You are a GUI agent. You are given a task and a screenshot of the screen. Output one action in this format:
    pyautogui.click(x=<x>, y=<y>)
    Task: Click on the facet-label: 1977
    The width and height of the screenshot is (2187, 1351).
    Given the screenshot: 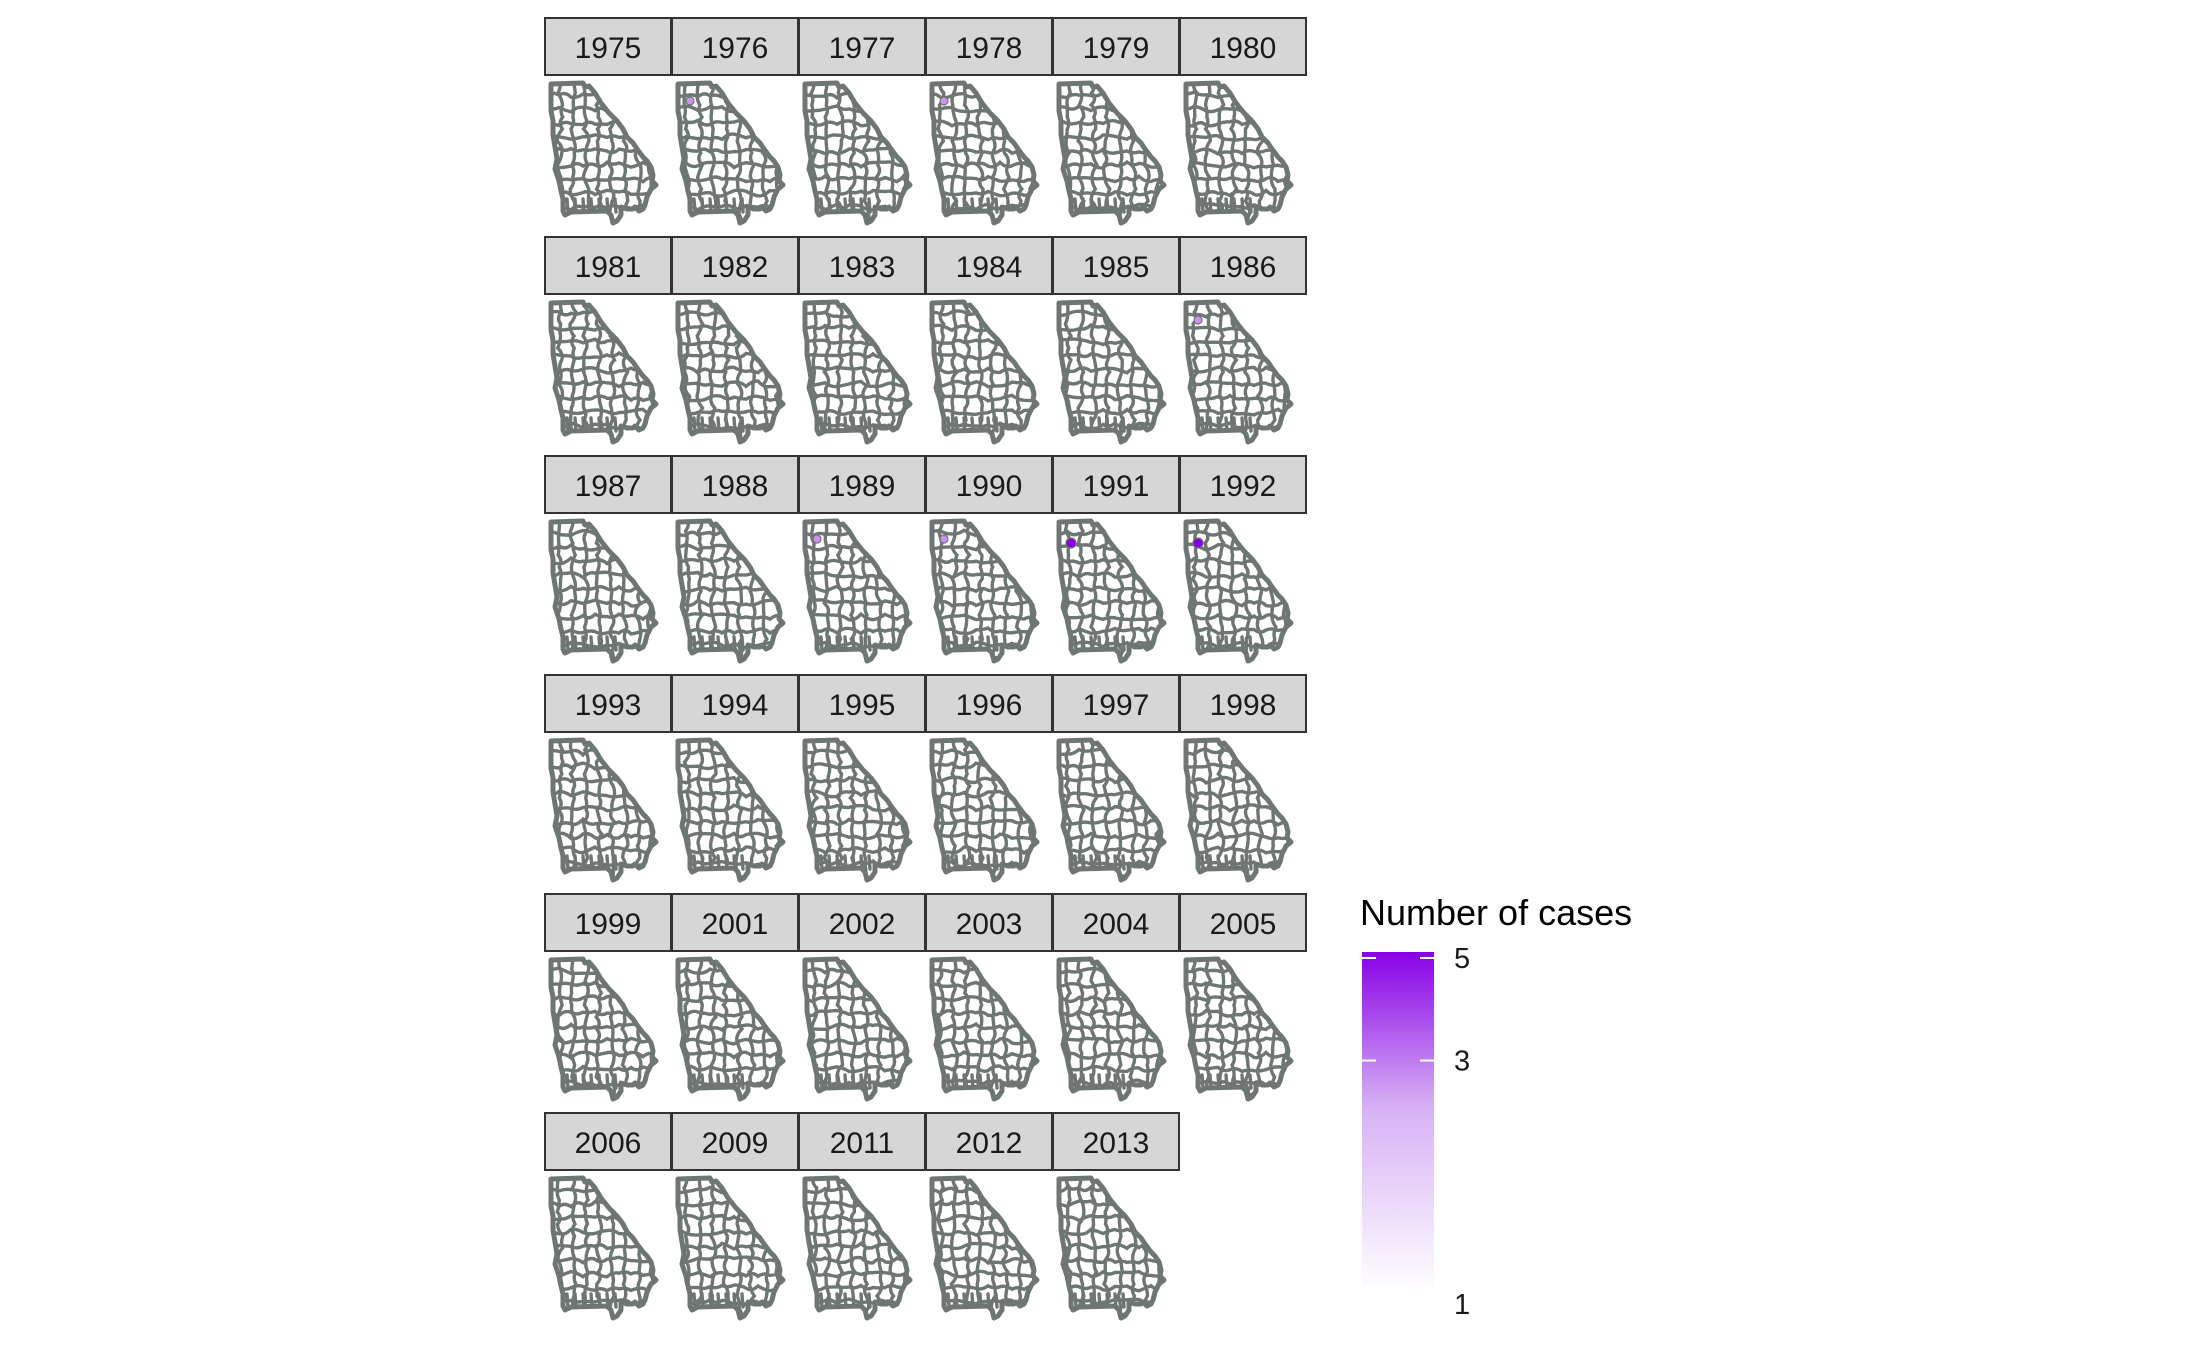 What is the action you would take?
    pyautogui.click(x=862, y=48)
    